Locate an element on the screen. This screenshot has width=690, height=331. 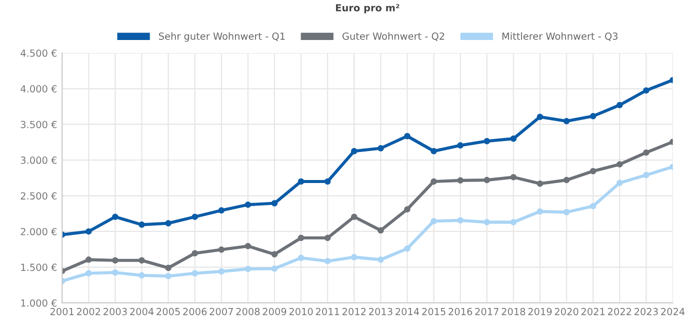
x-tick-label: 2001 is located at coordinates (62, 312).